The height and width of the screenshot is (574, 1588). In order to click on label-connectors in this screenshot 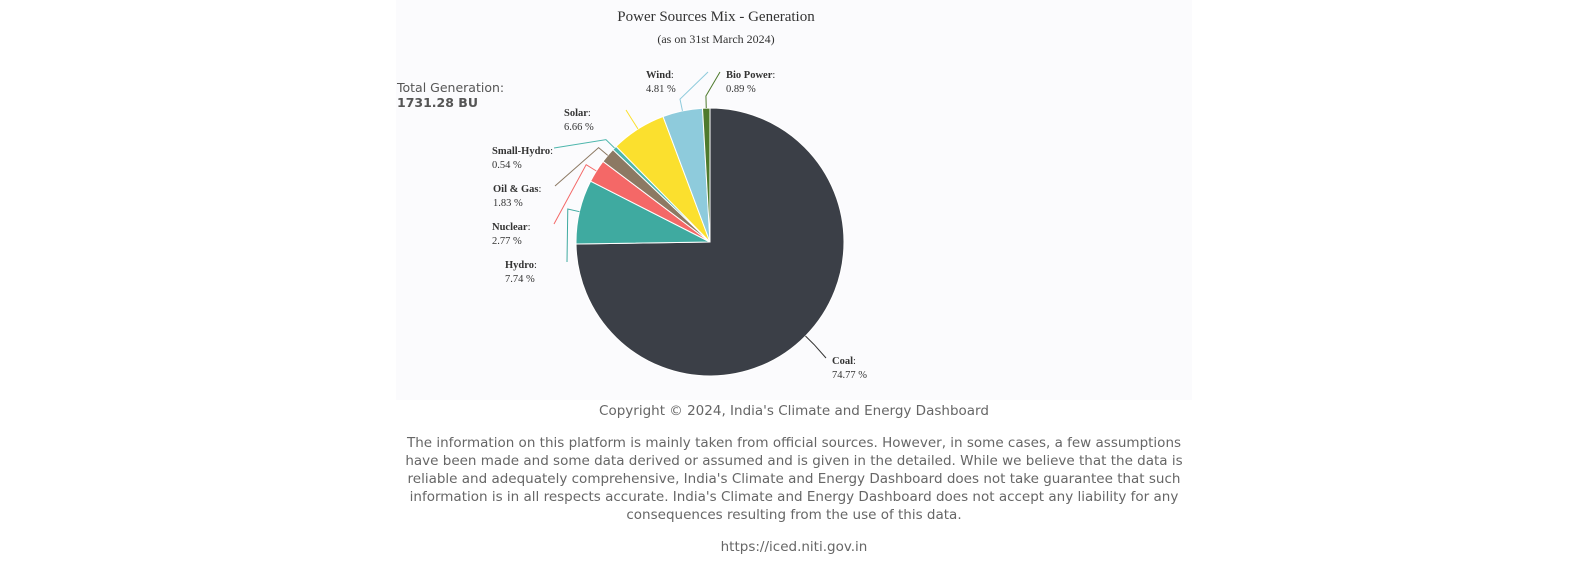, I will do `click(690, 215)`.